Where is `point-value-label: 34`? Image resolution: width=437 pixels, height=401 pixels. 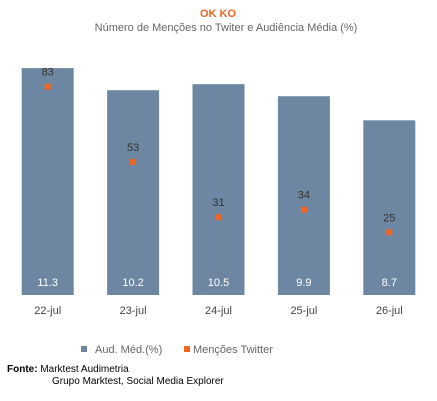 point-value-label: 34 is located at coordinates (304, 196).